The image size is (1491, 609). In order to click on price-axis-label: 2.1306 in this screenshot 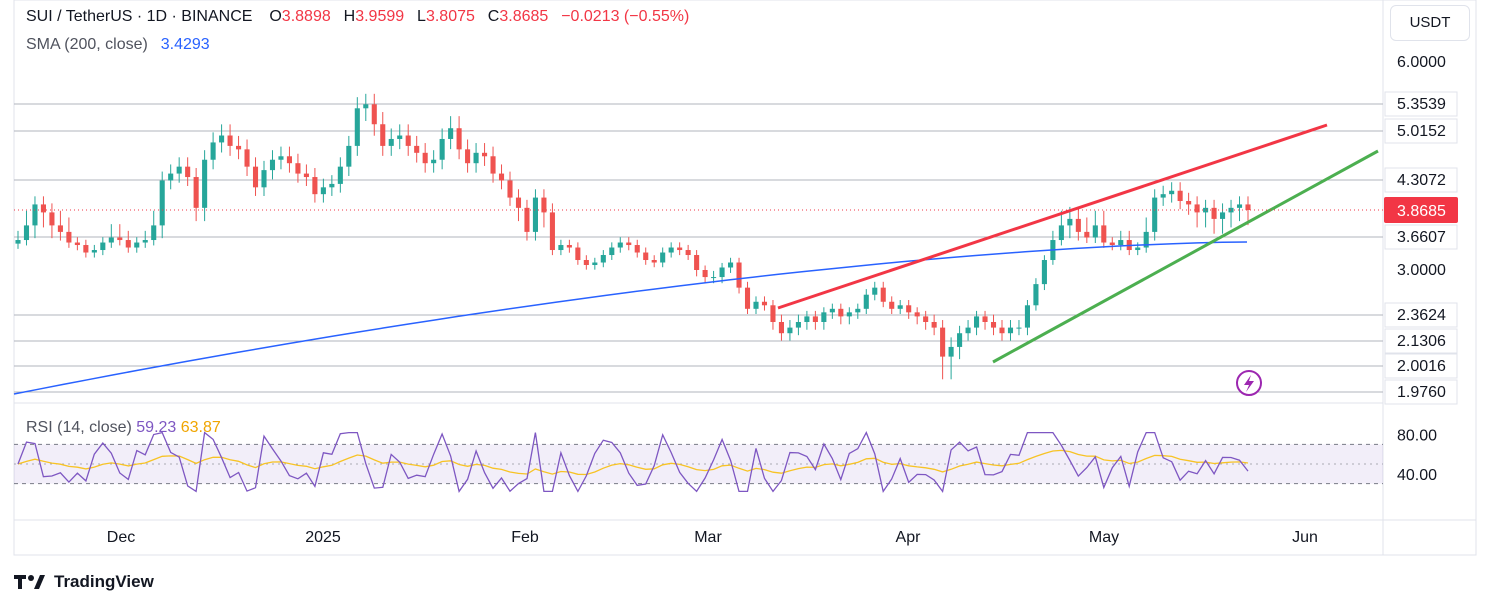, I will do `click(1421, 341)`.